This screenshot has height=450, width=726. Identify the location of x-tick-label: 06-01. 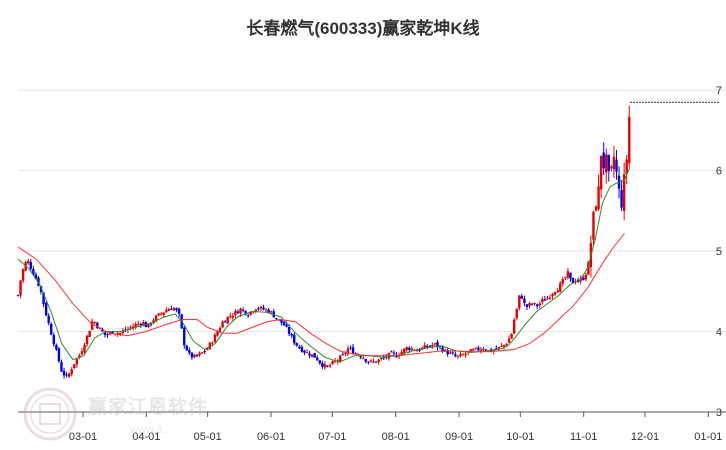
(271, 437).